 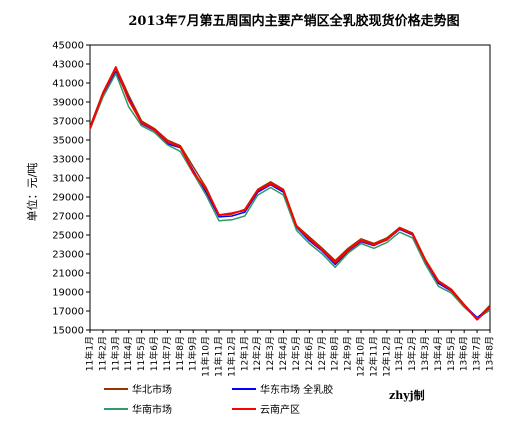 What do you see at coordinates (257, 353) in the screenshot?
I see `x-tick-label: 12年2月` at bounding box center [257, 353].